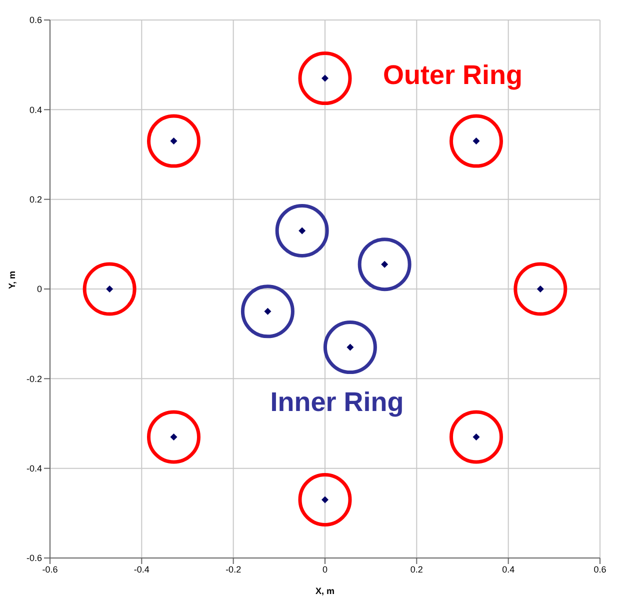  Describe the element at coordinates (35, 109) in the screenshot. I see `y-tick-label: 0.4` at that location.